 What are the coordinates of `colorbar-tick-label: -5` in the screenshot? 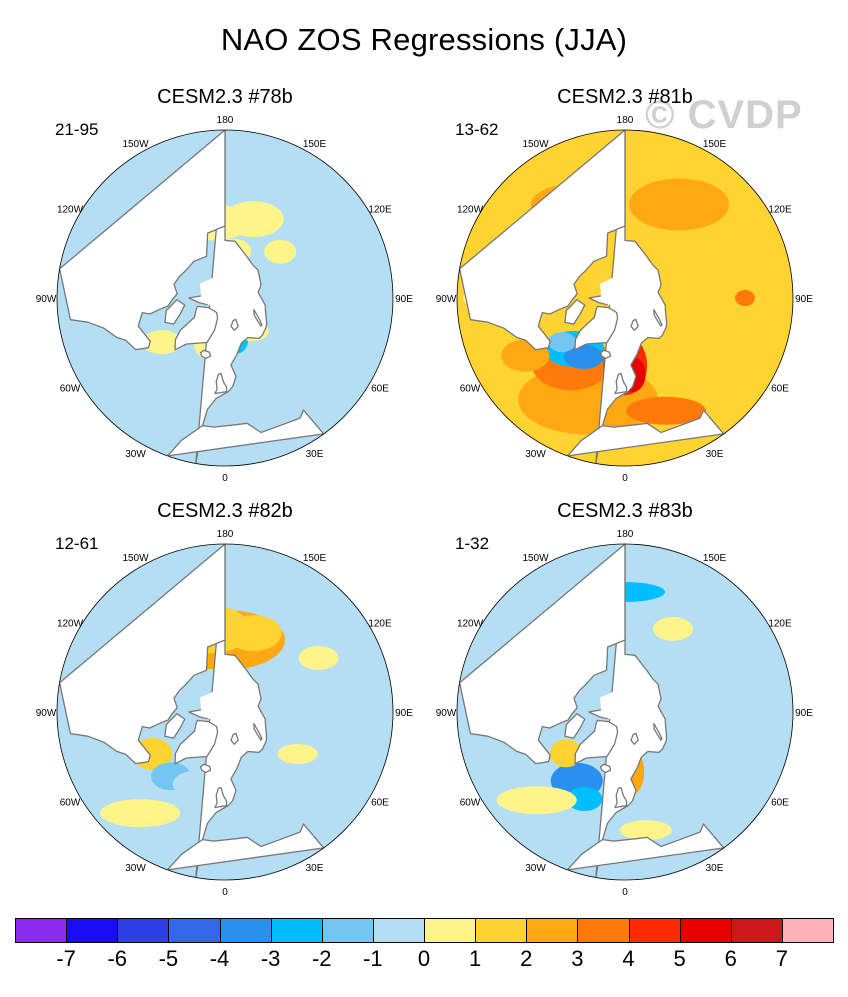 It's located at (168, 958).